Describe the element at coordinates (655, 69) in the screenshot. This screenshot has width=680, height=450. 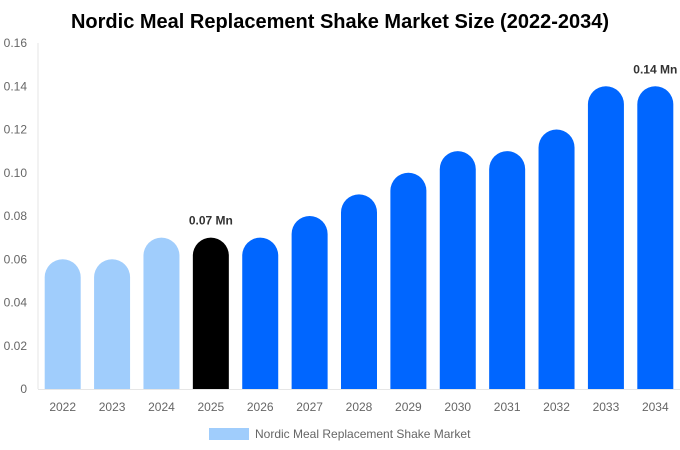
I see `data-label: 0.14 Mn` at that location.